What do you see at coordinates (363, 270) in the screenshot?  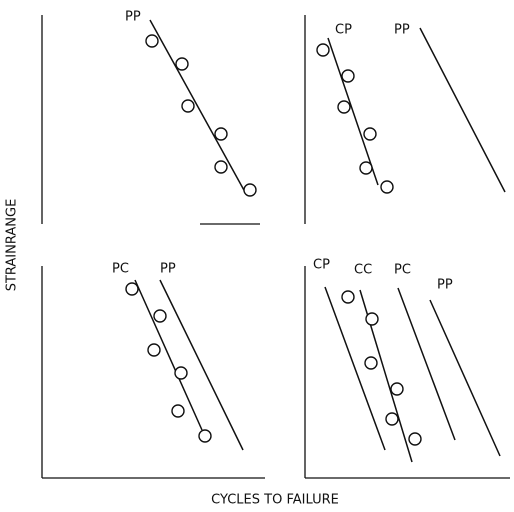 I see `line-label: CC` at bounding box center [363, 270].